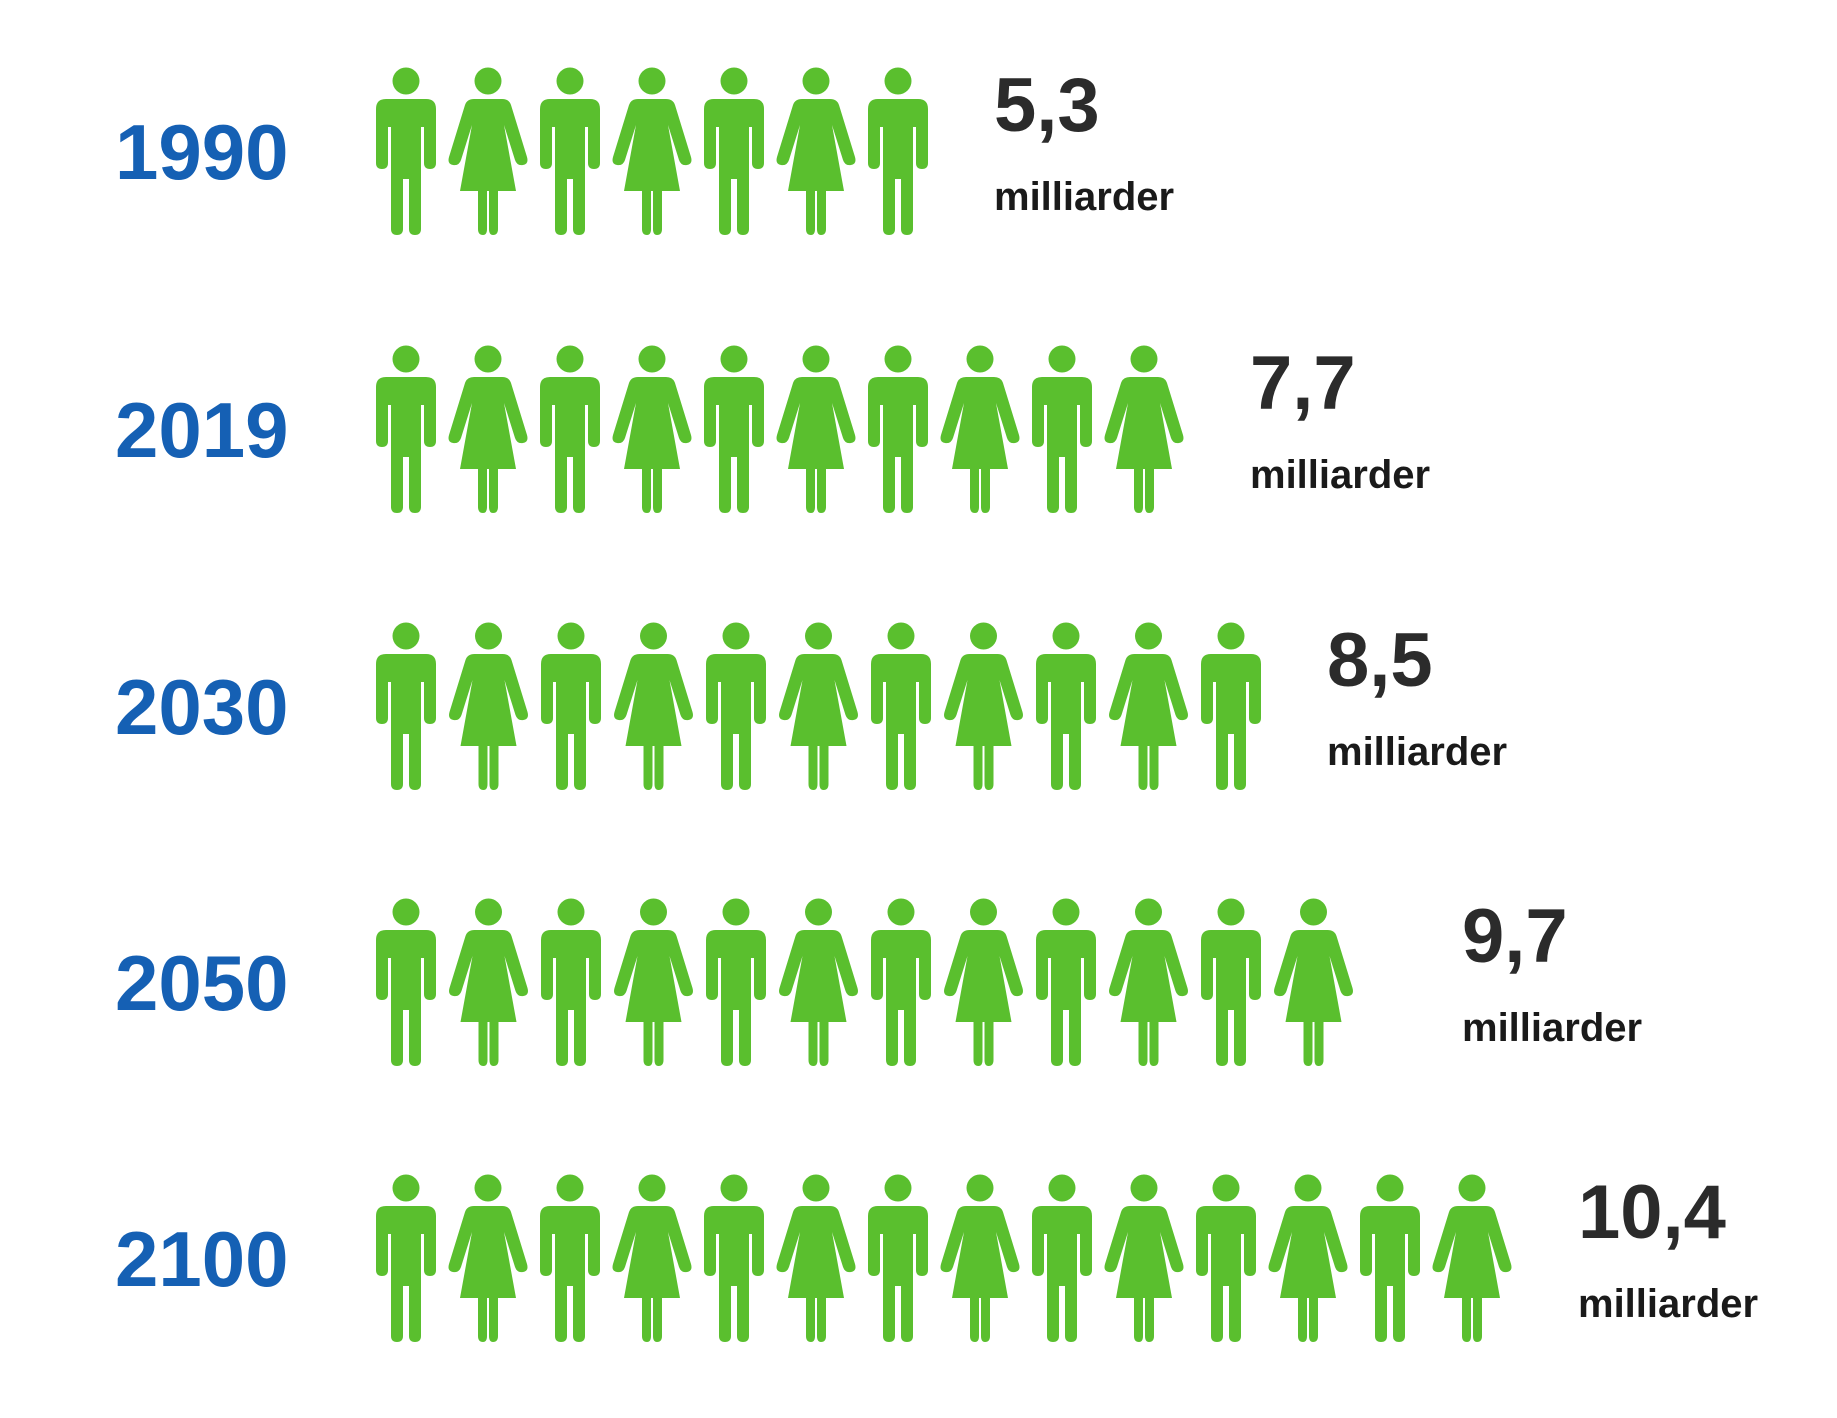 This screenshot has height=1418, width=1837. Describe the element at coordinates (1380, 660) in the screenshot. I see `value-label: 8,5` at that location.